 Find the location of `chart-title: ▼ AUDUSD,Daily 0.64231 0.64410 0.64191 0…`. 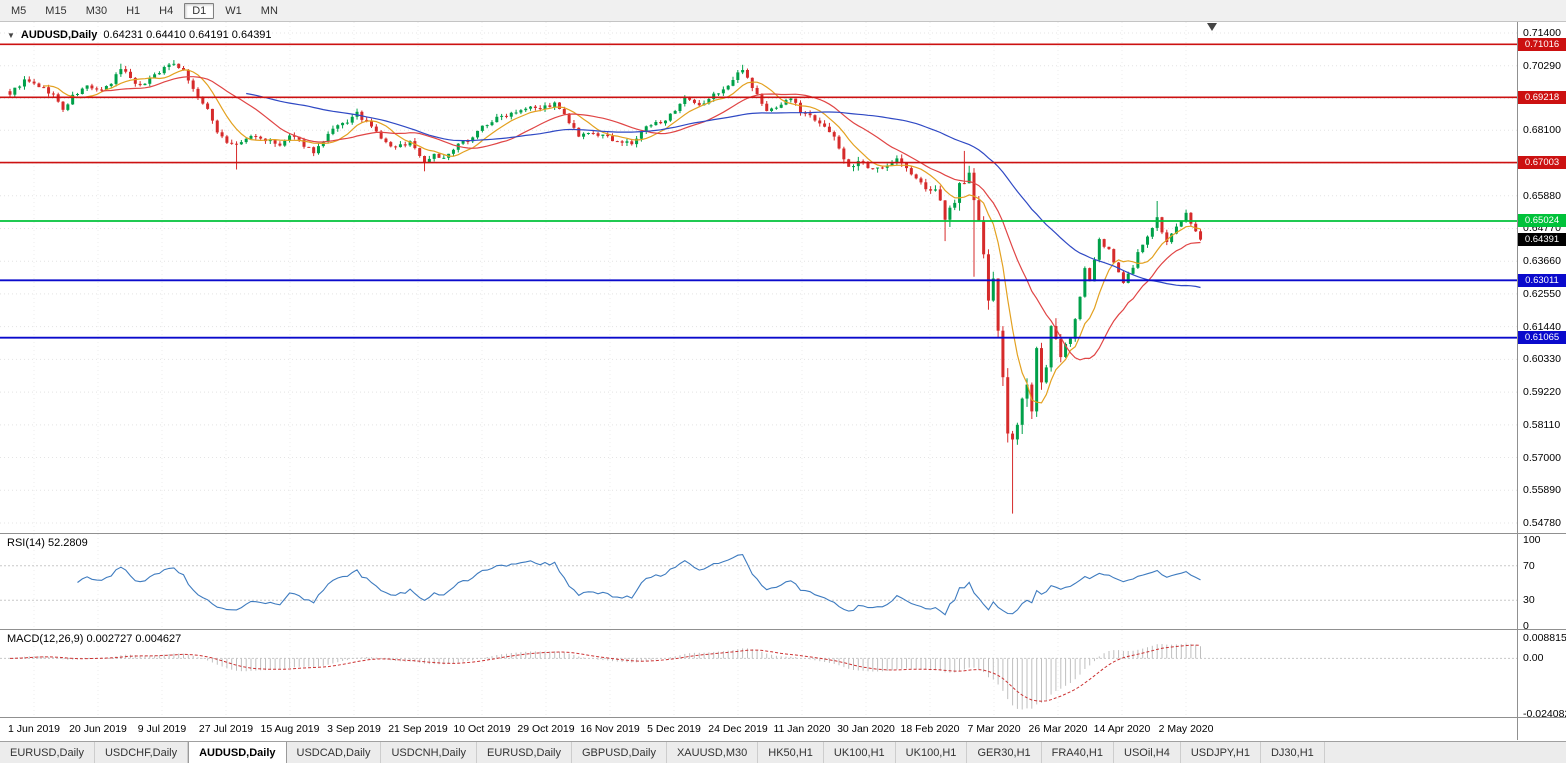

chart-title: ▼ AUDUSD,Daily 0.64231 0.64410 0.64191 0… is located at coordinates (139, 35).